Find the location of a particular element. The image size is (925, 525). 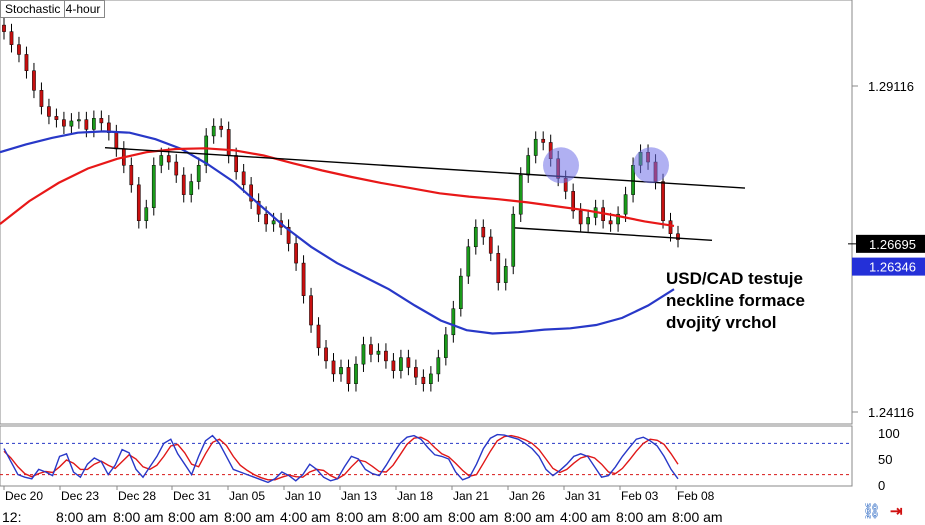

date-tick-label: Jan 26 is located at coordinates (527, 496).